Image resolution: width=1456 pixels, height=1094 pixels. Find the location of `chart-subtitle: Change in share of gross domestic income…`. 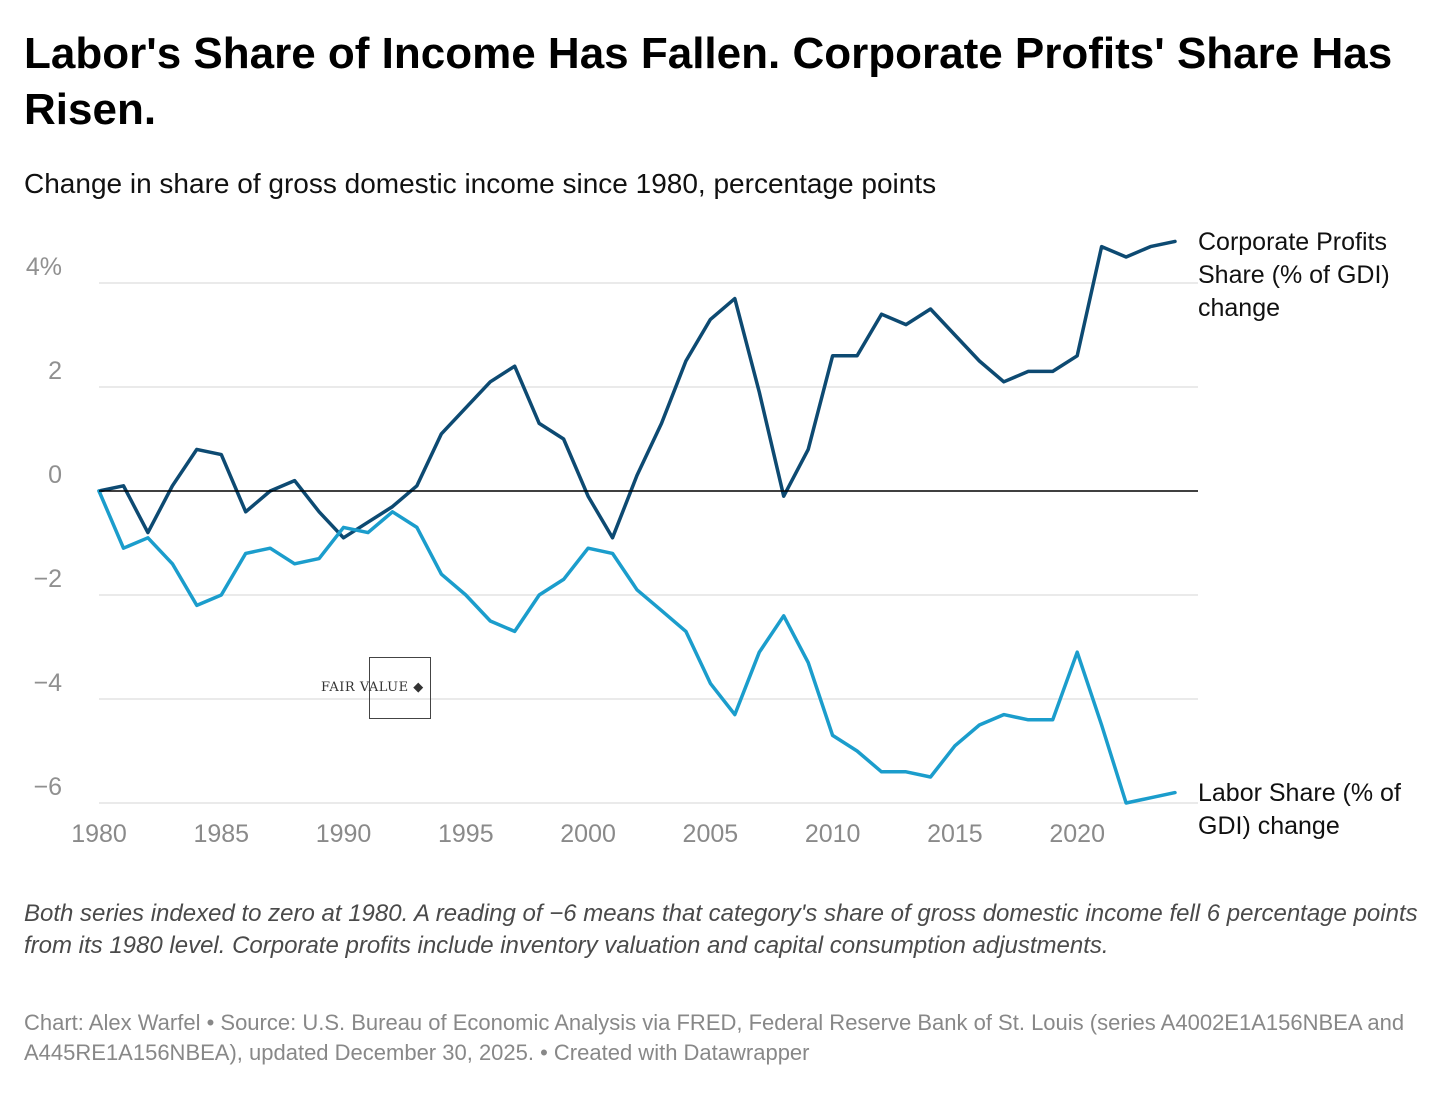

chart-subtitle: Change in share of gross domestic income… is located at coordinates (480, 183).